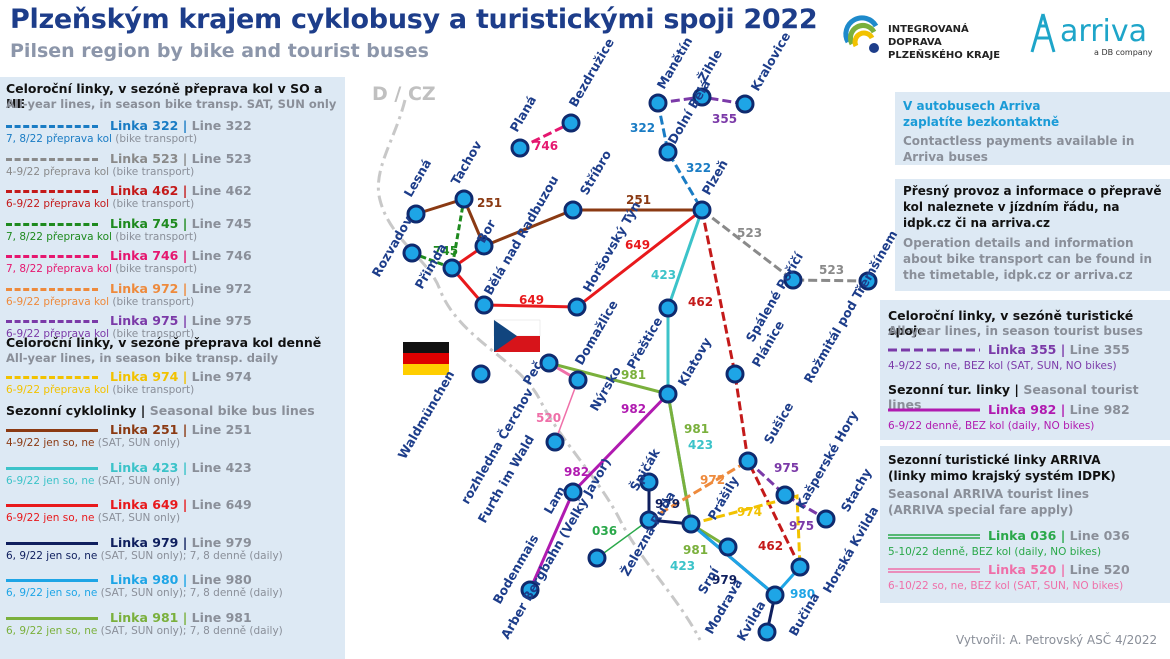  What do you see at coordinates (452, 268) in the screenshot?
I see `station-p-imda` at bounding box center [452, 268].